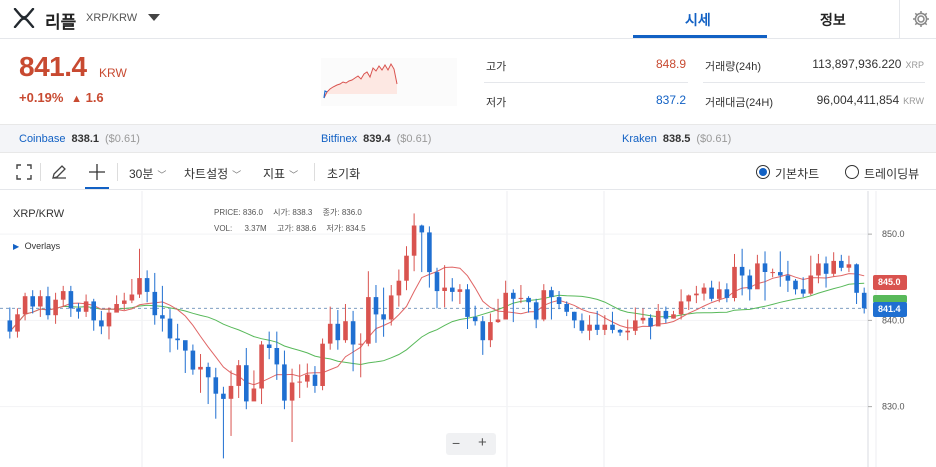 This screenshot has height=467, width=936. I want to click on legend-label: PRICE:, so click(227, 212).